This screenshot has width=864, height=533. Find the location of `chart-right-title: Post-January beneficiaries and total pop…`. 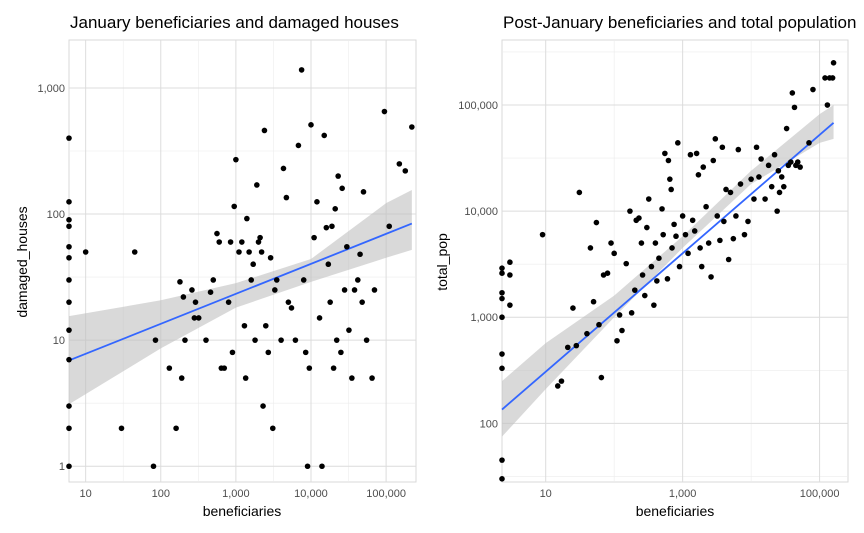

chart-right-title: Post-January beneficiaries and total pop… is located at coordinates (679, 22).